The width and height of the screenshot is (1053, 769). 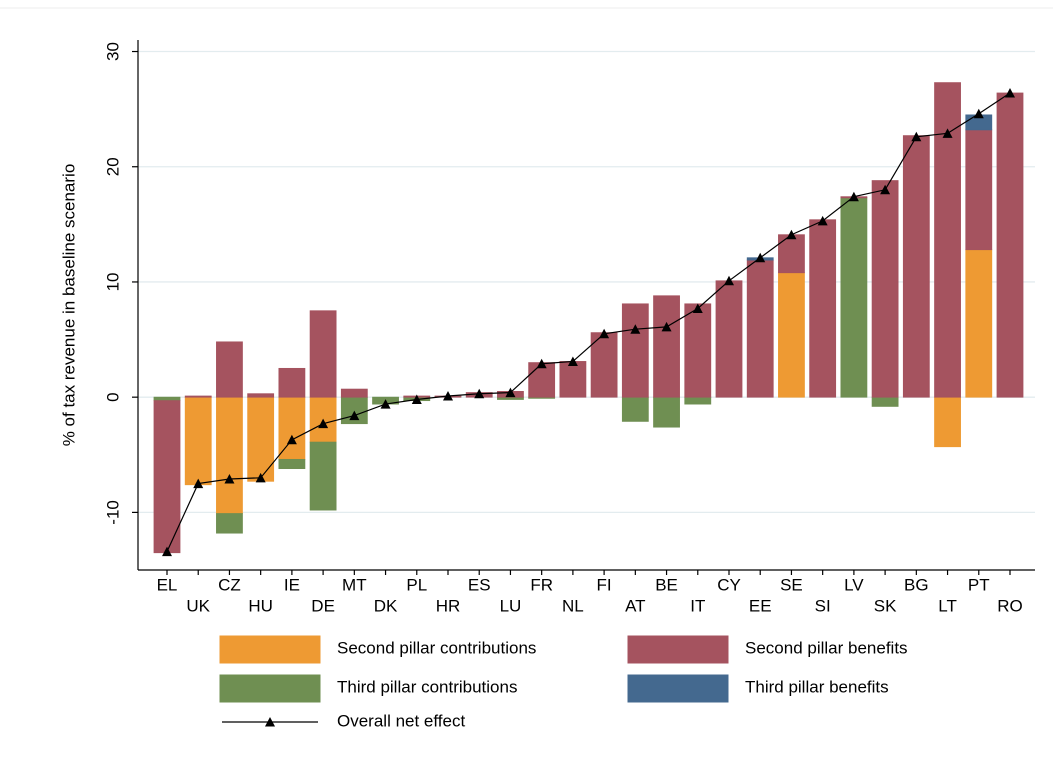 I want to click on x-tick-label: SE, so click(x=791, y=584).